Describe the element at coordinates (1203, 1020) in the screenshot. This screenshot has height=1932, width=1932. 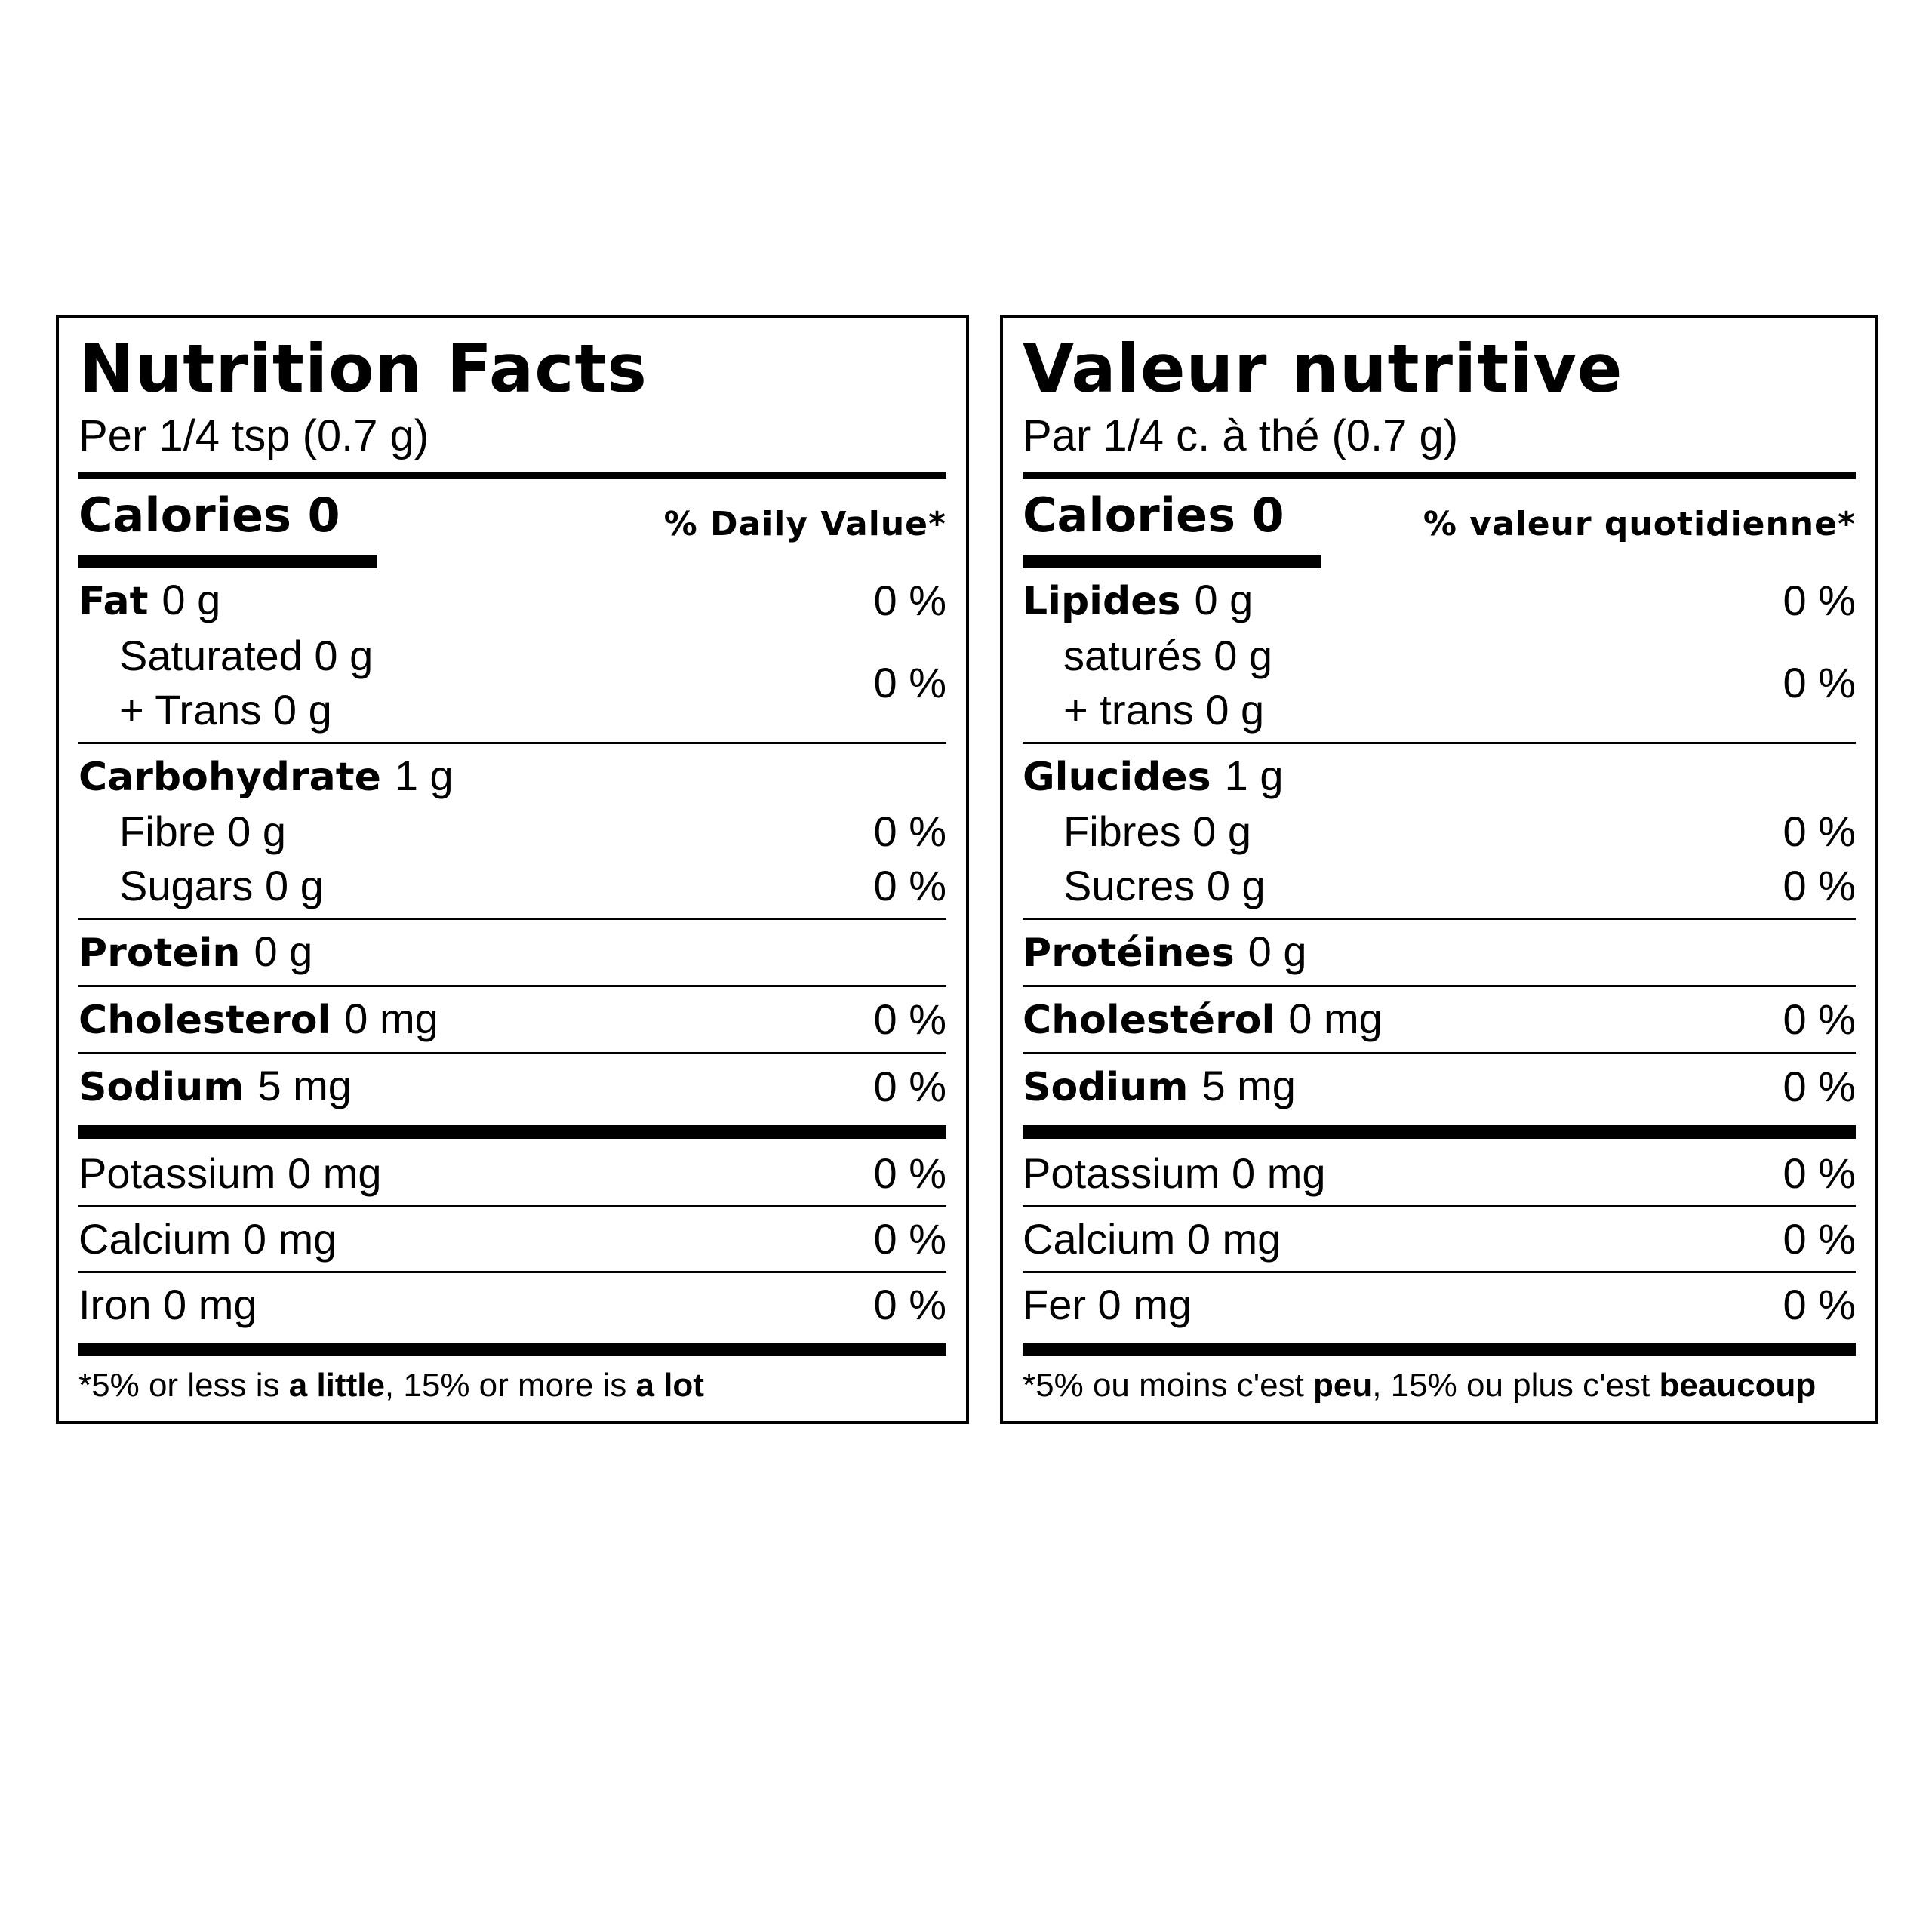
I see `nutrient-label: Cholestérol 0 mg` at that location.